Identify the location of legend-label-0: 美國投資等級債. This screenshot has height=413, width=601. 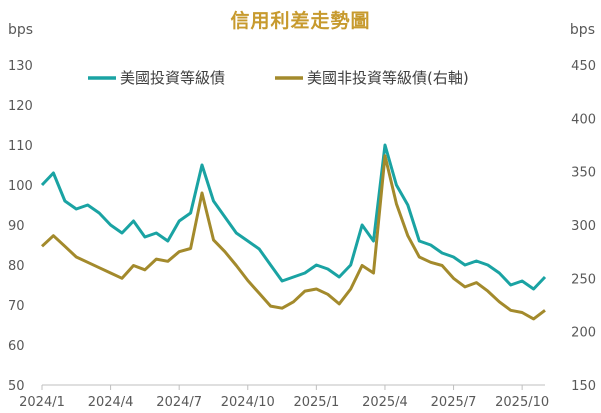
(172, 78).